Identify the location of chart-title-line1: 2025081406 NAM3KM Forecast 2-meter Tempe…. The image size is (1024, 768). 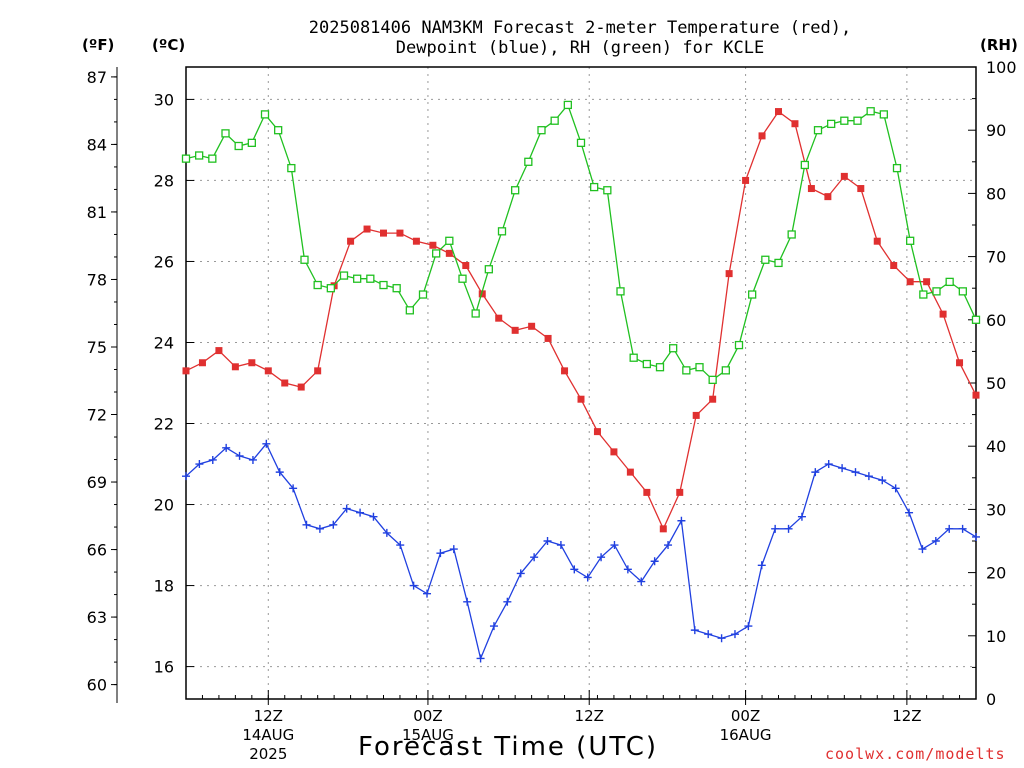
(580, 28).